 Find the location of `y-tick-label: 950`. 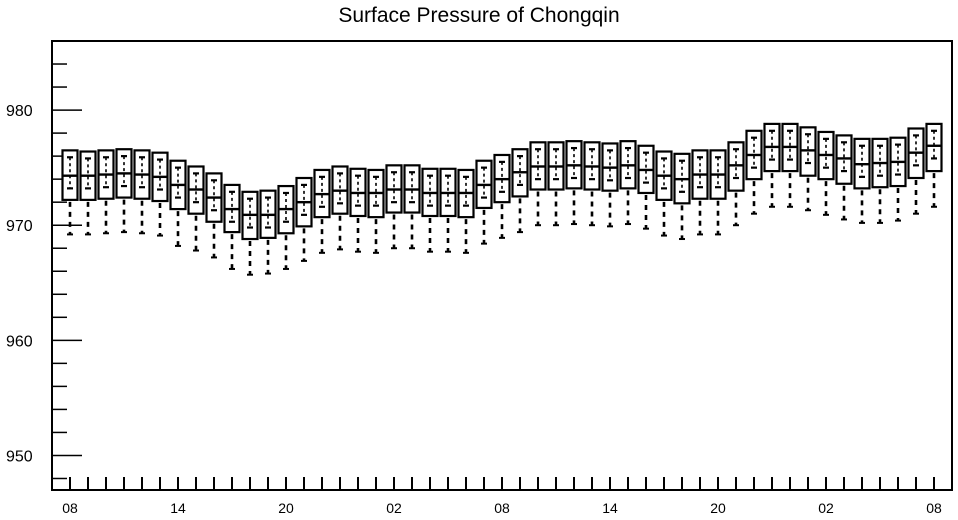

y-tick-label: 950 is located at coordinates (19, 456).